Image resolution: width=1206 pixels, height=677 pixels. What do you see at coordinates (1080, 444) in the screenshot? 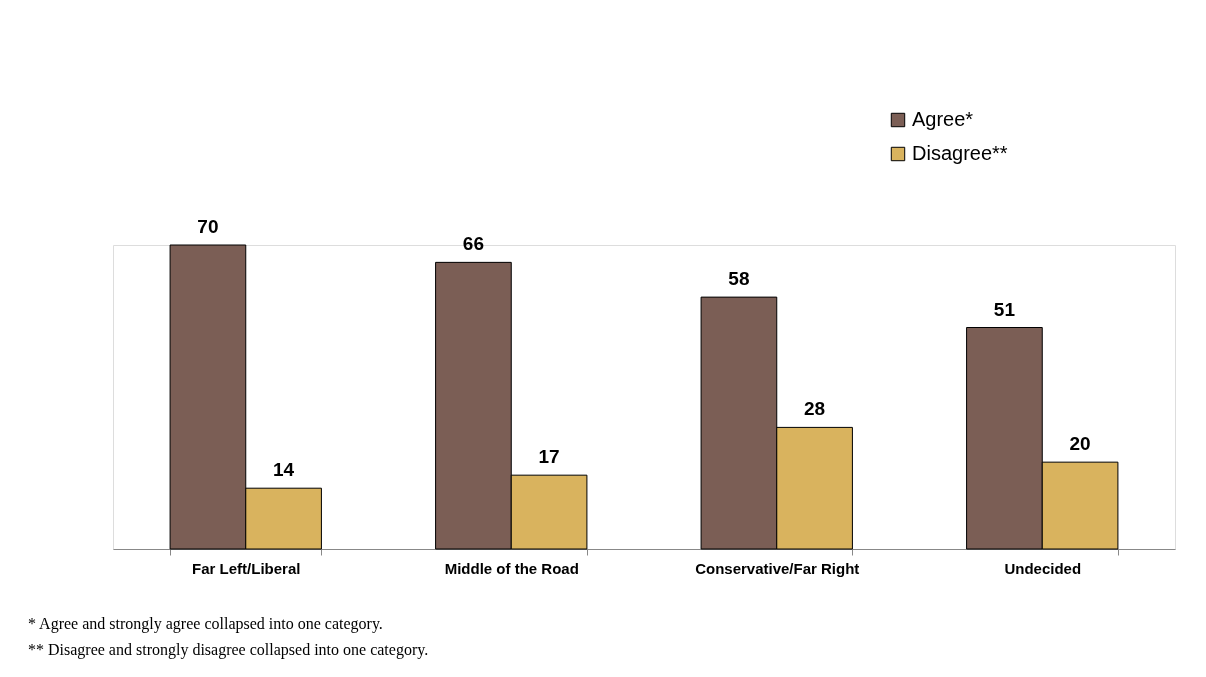
I see `data-label: 20` at bounding box center [1080, 444].